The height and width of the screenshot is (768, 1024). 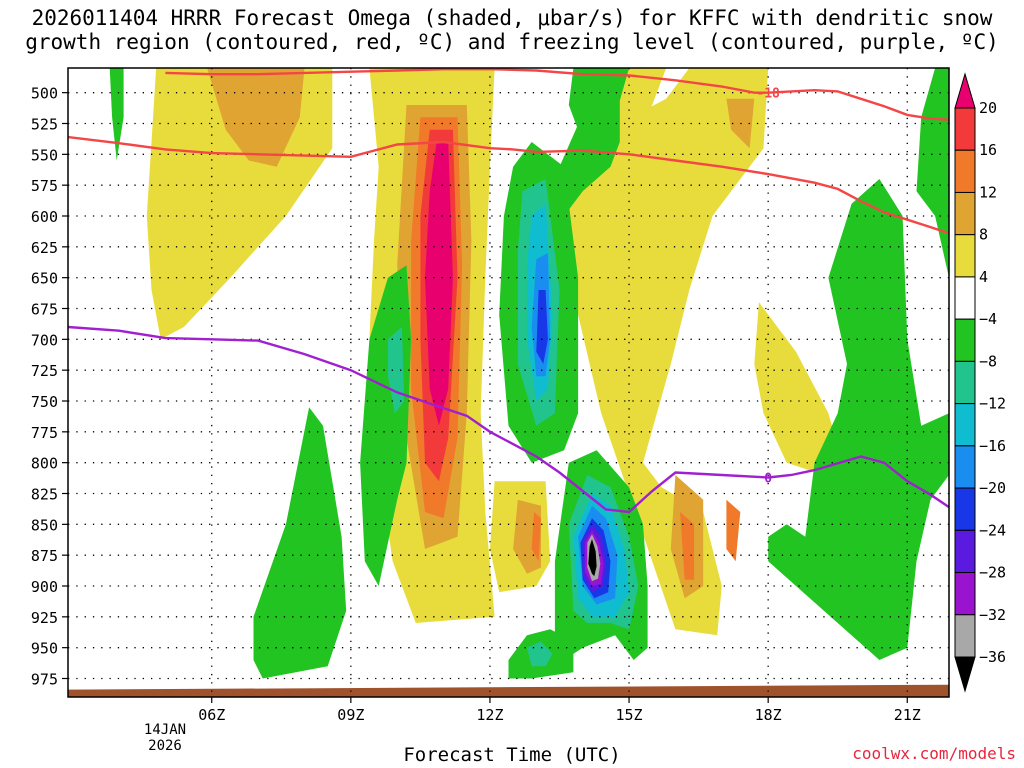 I want to click on colorbar-label-10: −24, so click(x=992, y=530).